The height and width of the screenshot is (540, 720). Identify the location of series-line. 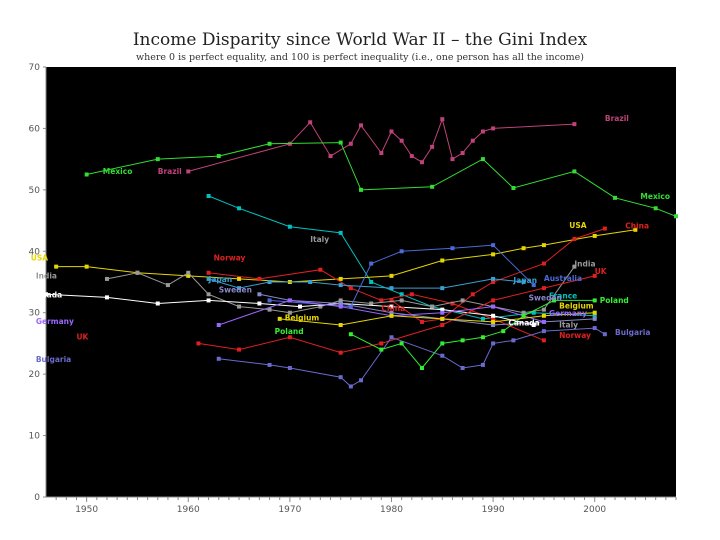
(346, 256).